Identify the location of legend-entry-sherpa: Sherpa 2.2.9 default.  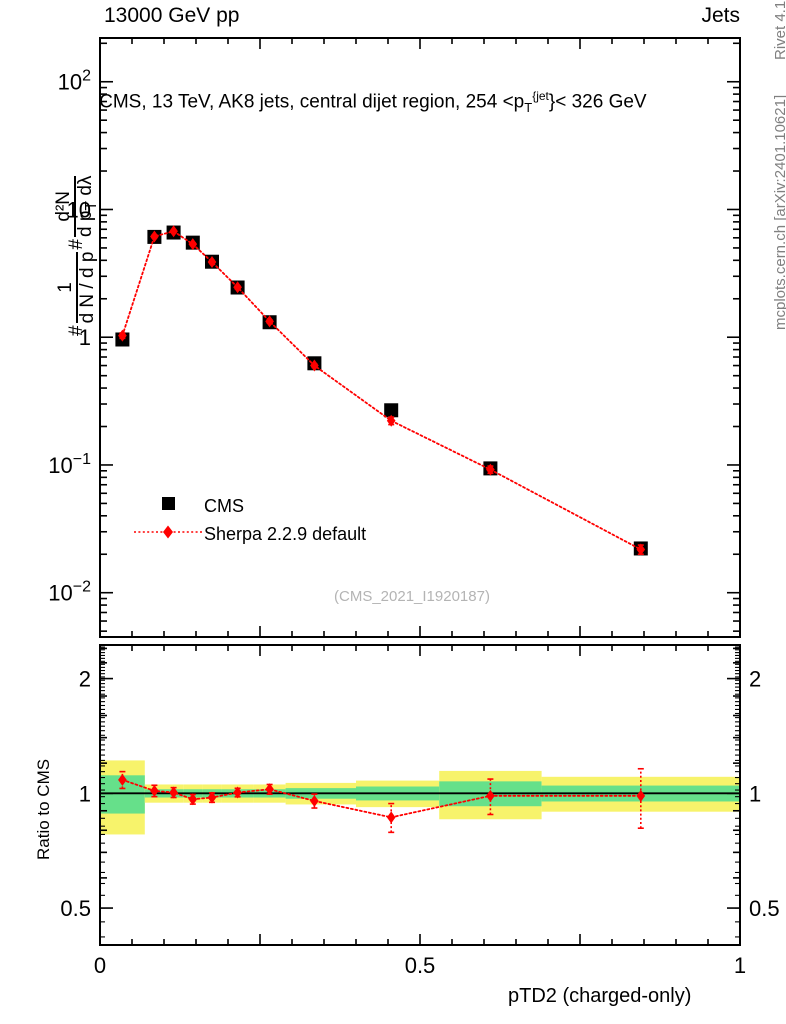
(249, 534).